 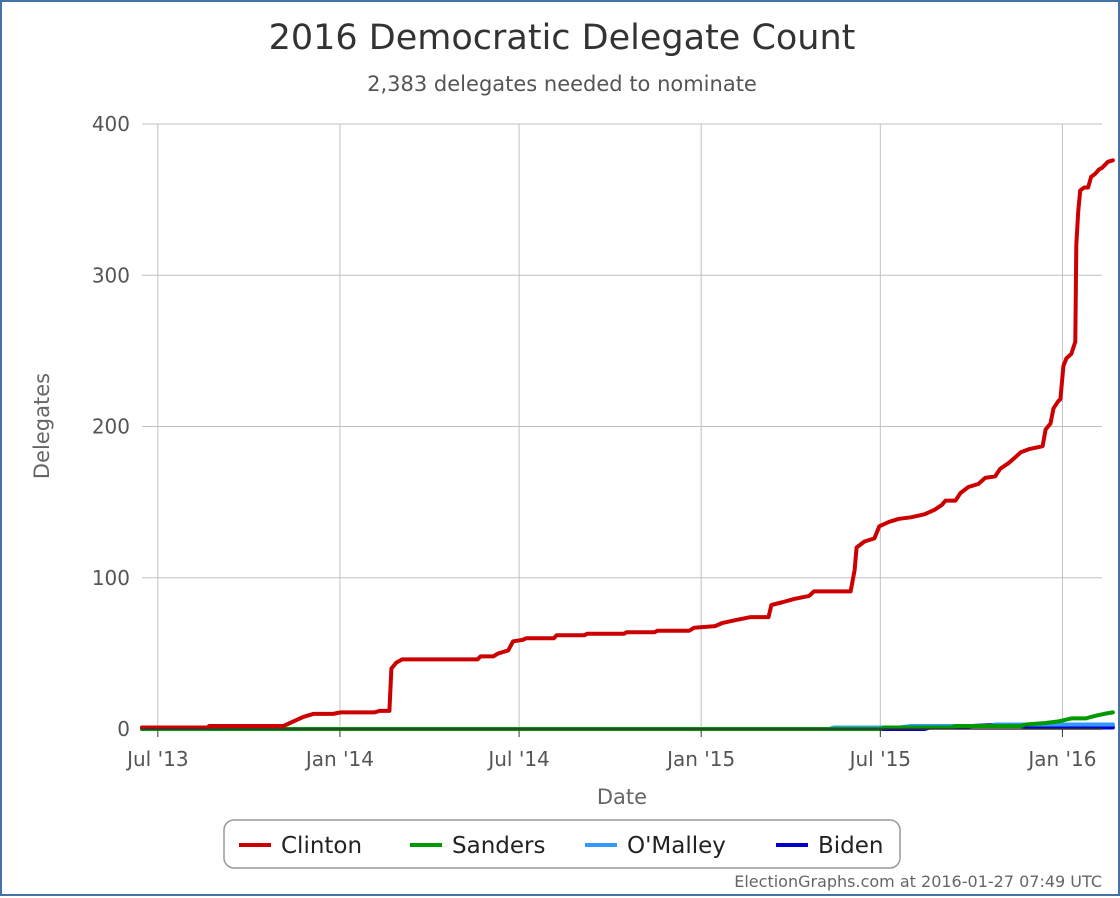 I want to click on y-tick-label: 300, so click(x=111, y=275).